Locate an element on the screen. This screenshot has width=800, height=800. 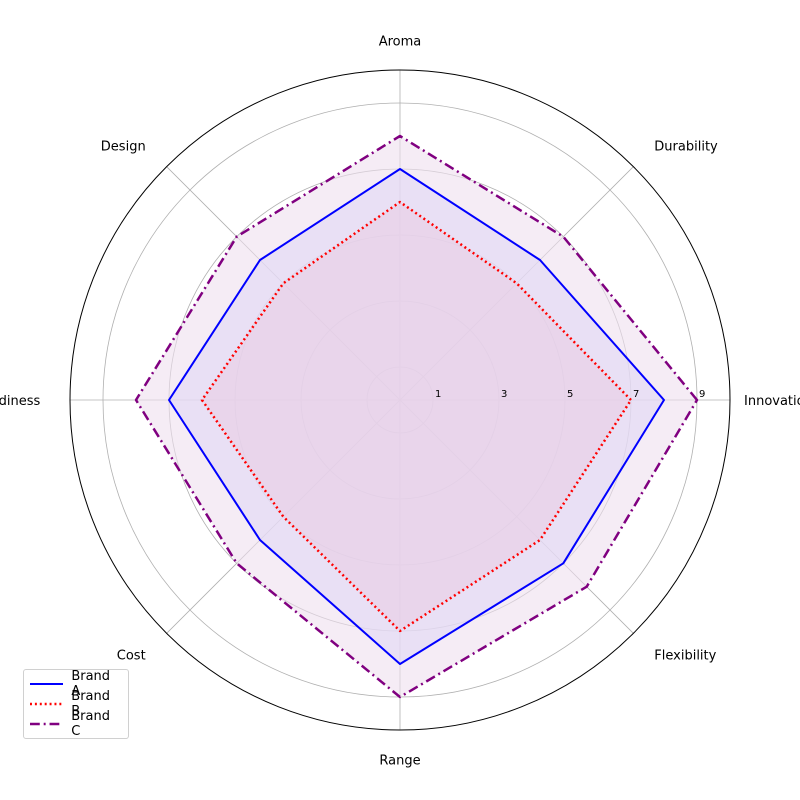
axis-label-4: Trendiness is located at coordinates (20, 401).